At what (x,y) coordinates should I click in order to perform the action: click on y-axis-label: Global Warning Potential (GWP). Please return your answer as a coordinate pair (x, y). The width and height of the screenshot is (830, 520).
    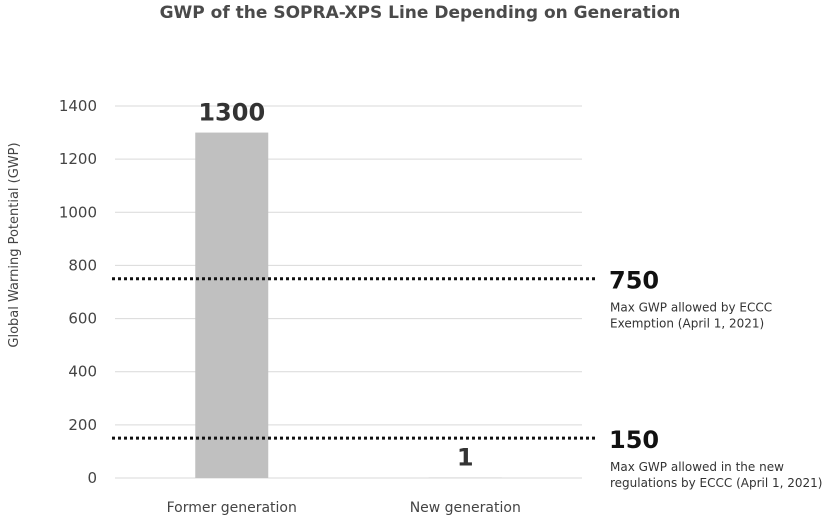
    Looking at the image, I should click on (14, 244).